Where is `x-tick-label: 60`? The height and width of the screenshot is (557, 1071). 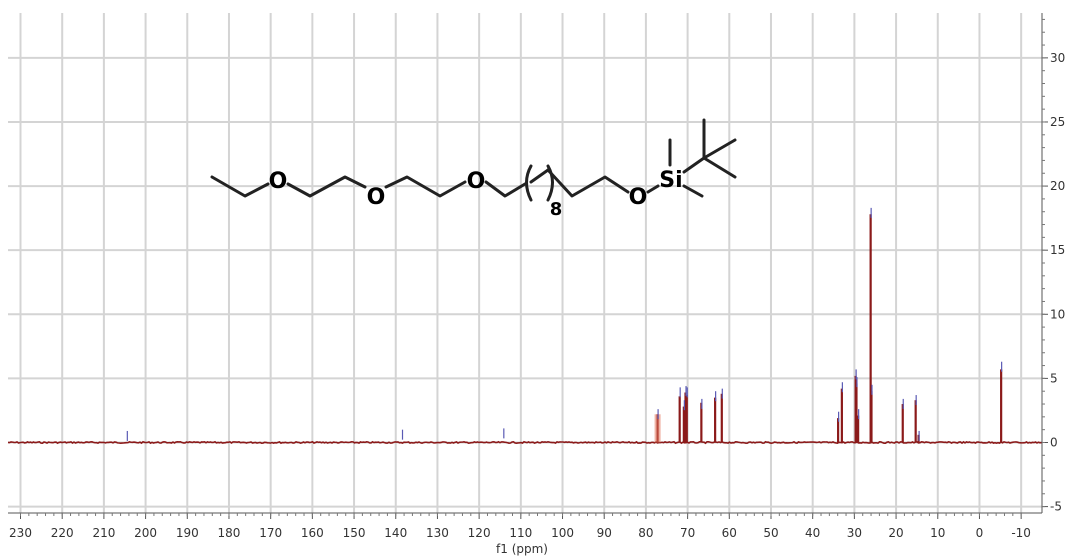 x-tick-label: 60 is located at coordinates (729, 533).